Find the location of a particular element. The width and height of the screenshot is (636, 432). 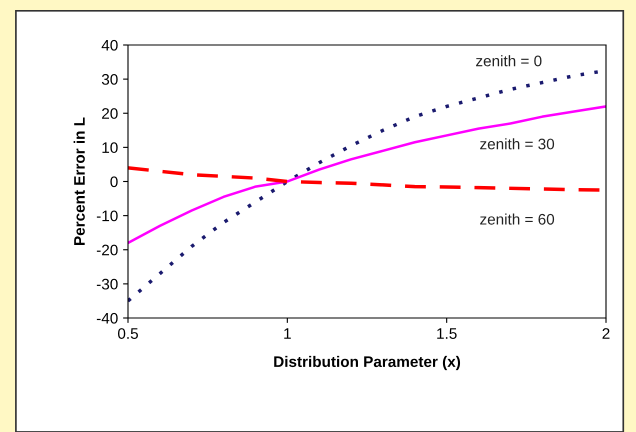

x-tick-label: 1 is located at coordinates (287, 333).